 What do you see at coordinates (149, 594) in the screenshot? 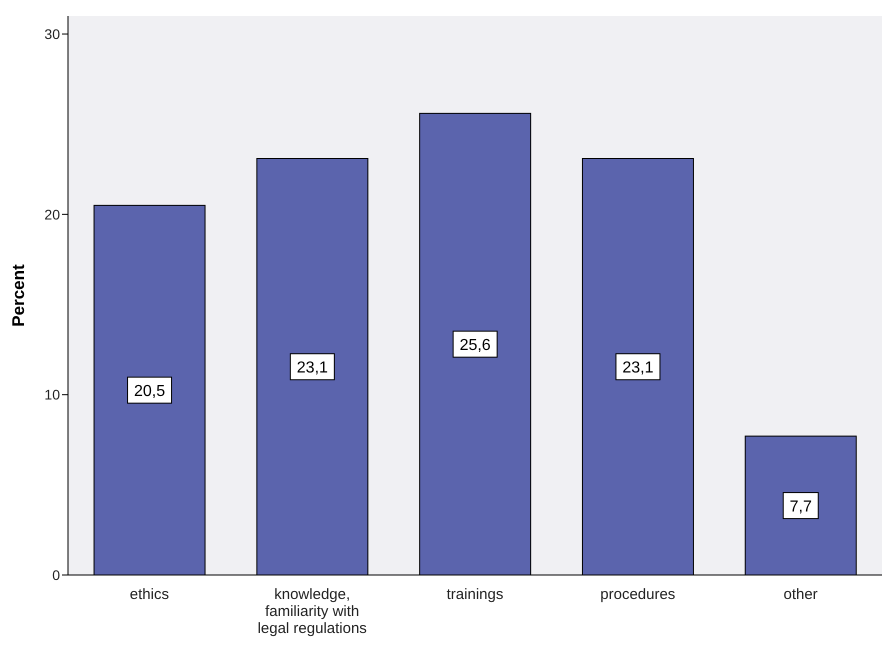
I see `x-tick-label: ethics` at bounding box center [149, 594].